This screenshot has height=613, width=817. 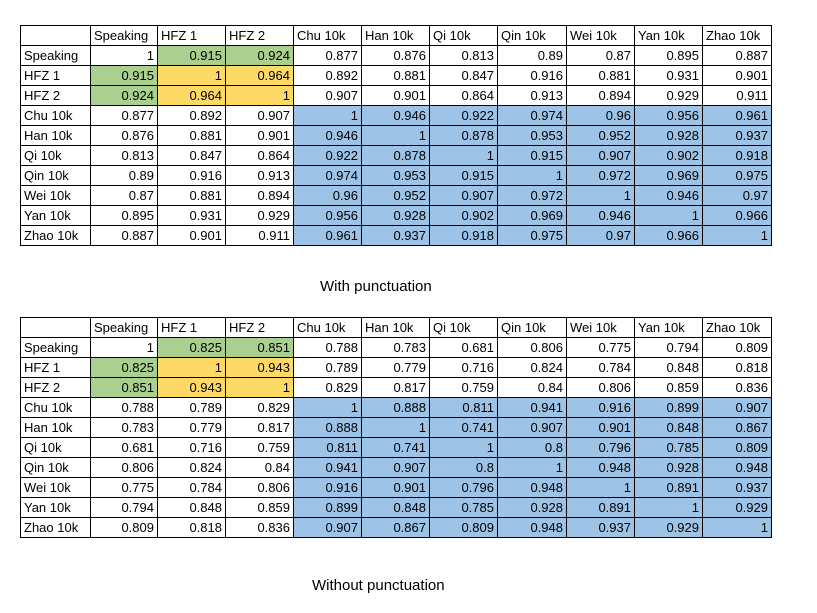 What do you see at coordinates (55, 235) in the screenshot?
I see `row-label: Zhao 10k` at bounding box center [55, 235].